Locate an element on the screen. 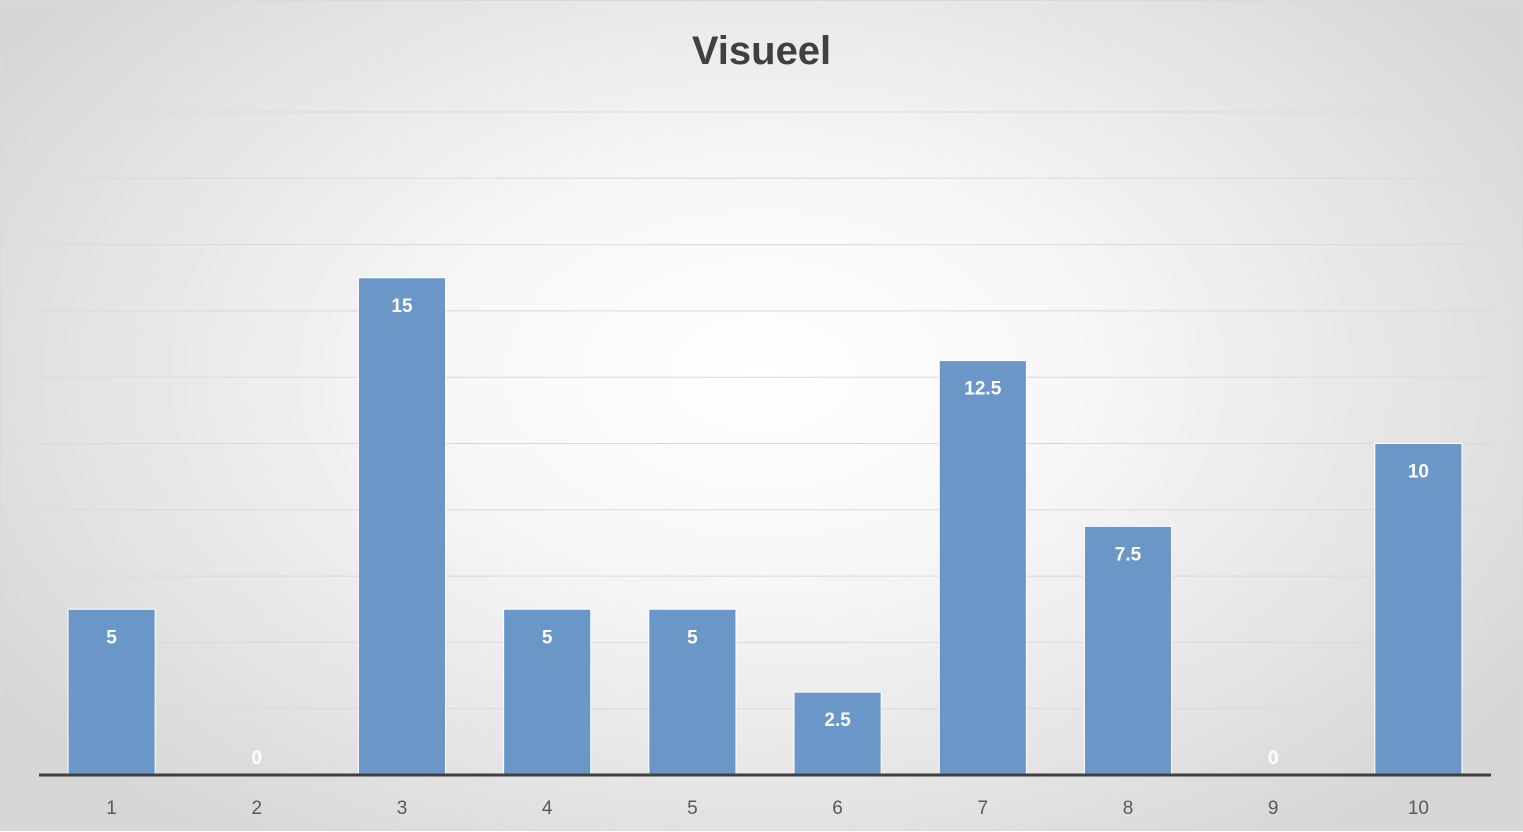 This screenshot has width=1523, height=832. x-tick-label-4: 4 is located at coordinates (547, 808).